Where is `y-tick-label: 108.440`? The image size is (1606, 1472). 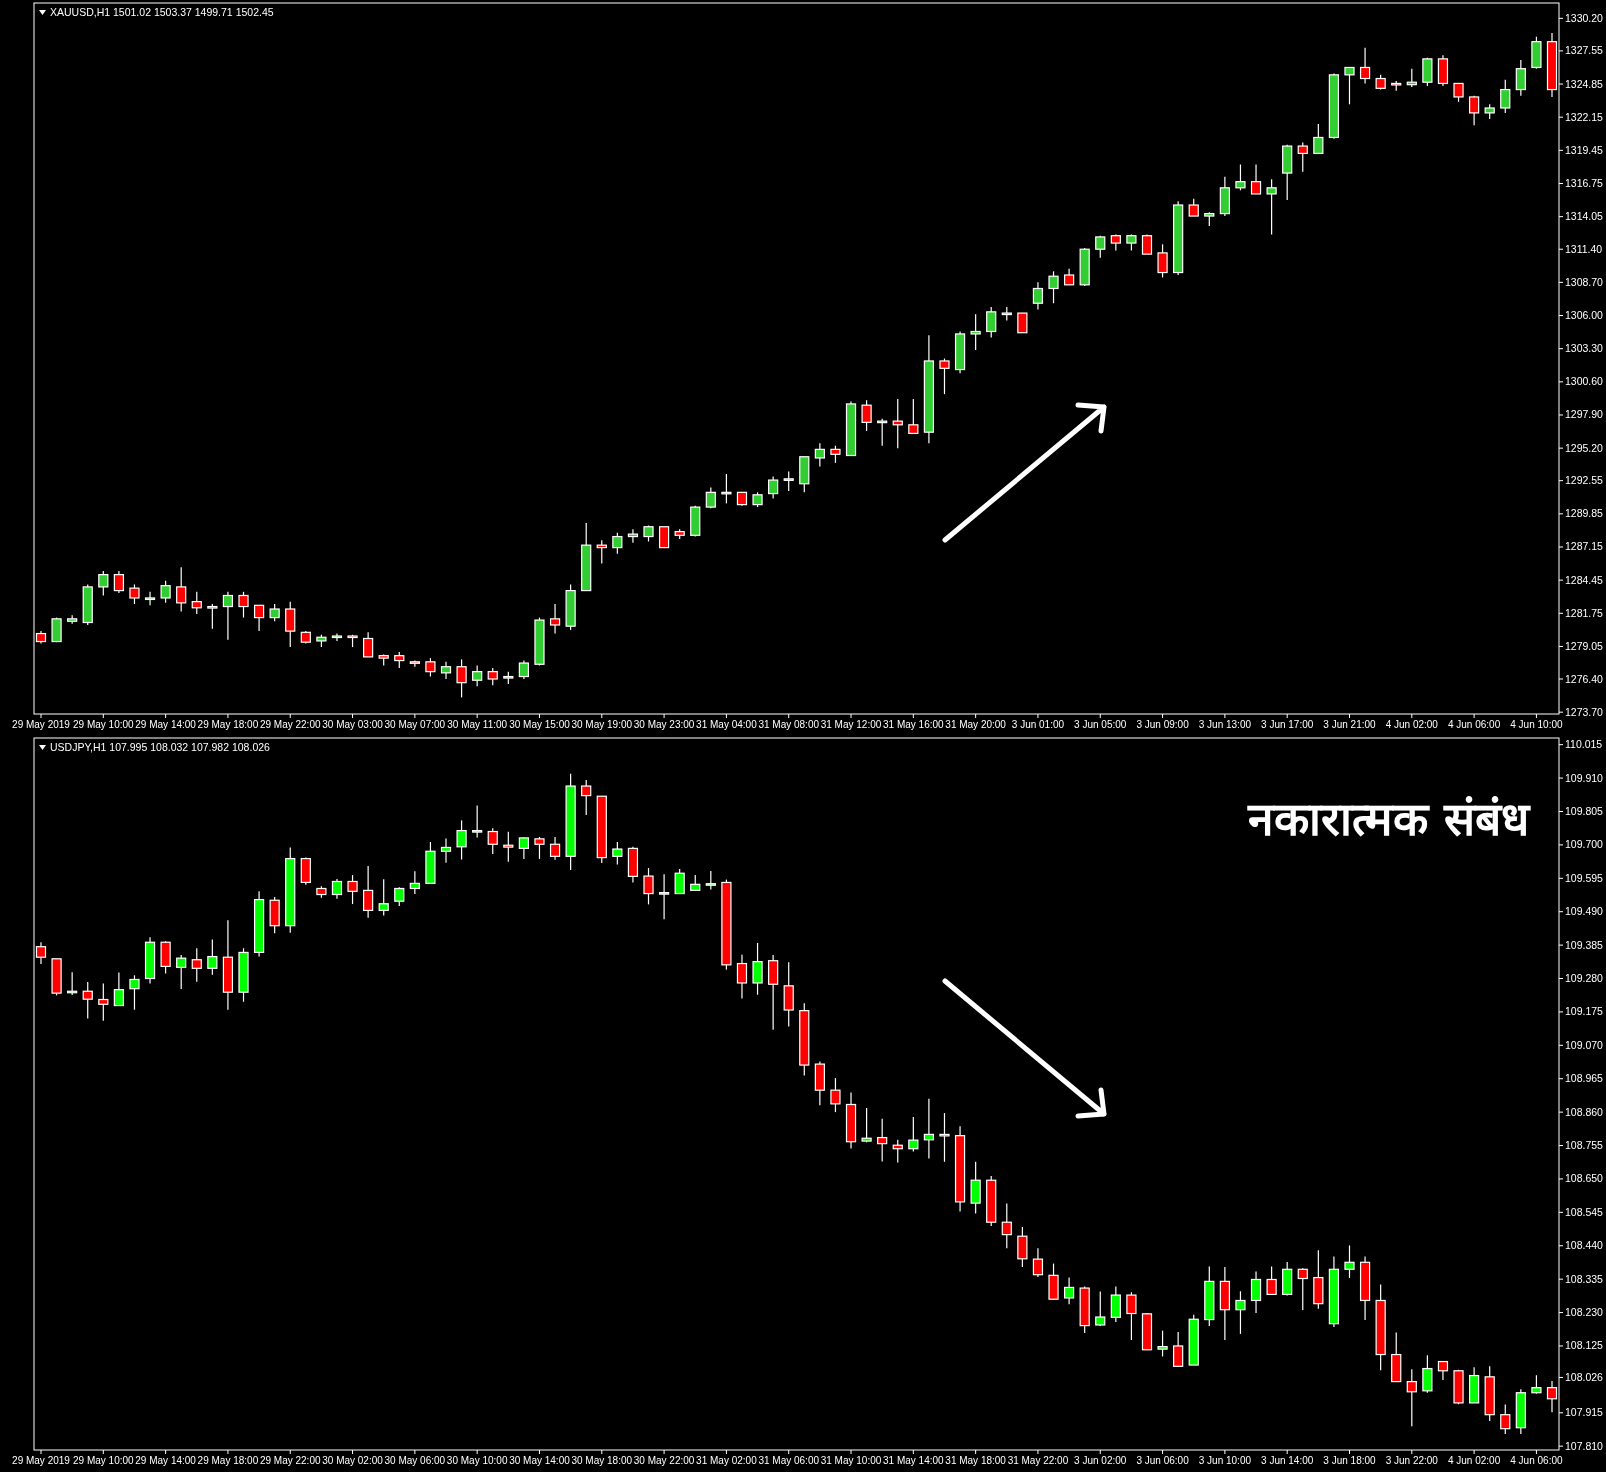
y-tick-label: 108.440 is located at coordinates (1584, 1245).